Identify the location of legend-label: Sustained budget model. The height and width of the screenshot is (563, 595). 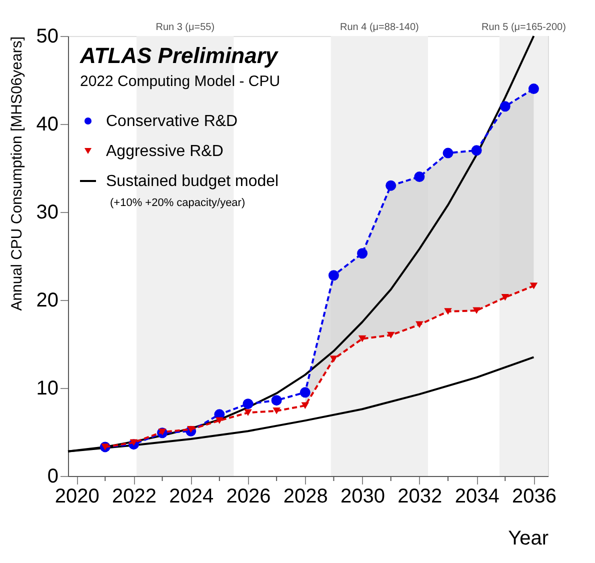
(192, 181).